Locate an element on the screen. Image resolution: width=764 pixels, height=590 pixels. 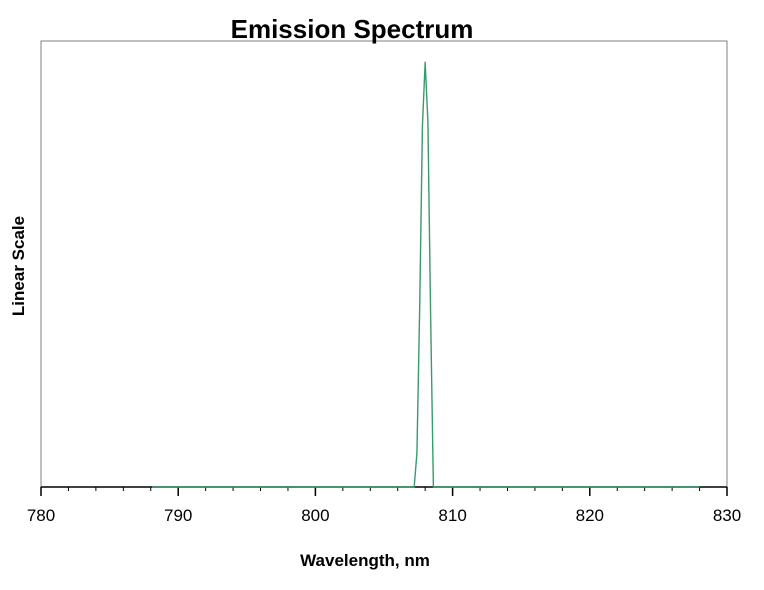
y-axis-label: Linear Scale is located at coordinates (18, 266).